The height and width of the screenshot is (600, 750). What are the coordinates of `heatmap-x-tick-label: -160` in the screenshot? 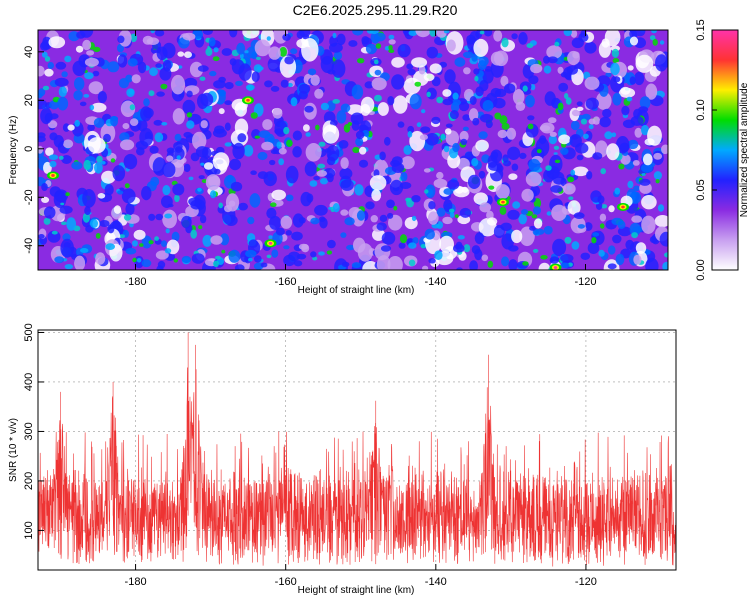 It's located at (285, 282).